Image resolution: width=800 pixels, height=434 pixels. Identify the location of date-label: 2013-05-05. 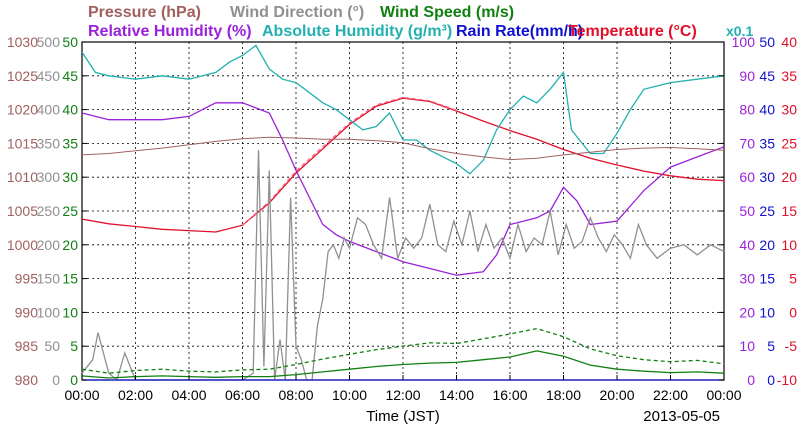
(681, 416).